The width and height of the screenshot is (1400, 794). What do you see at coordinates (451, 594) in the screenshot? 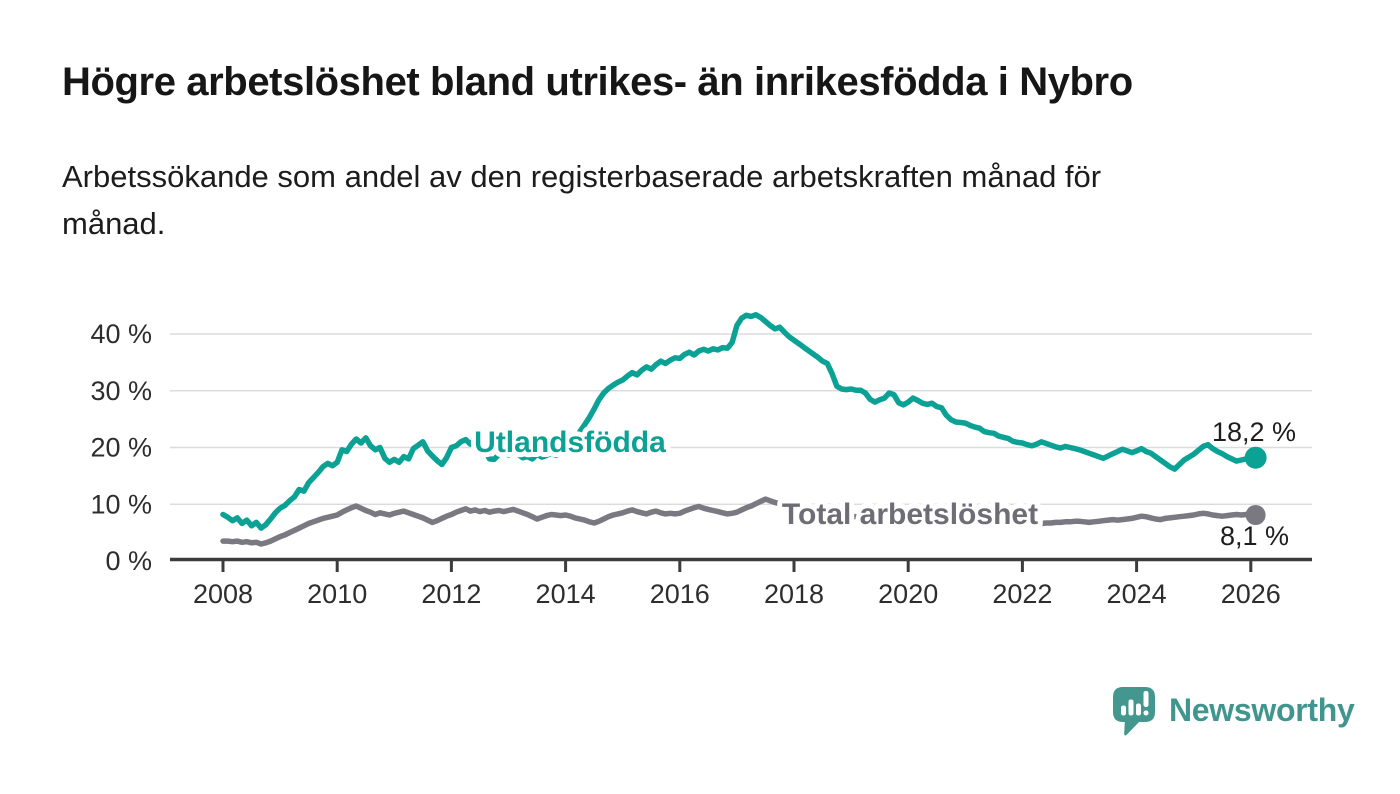
I see `x-axis-tick-label: 2012` at bounding box center [451, 594].